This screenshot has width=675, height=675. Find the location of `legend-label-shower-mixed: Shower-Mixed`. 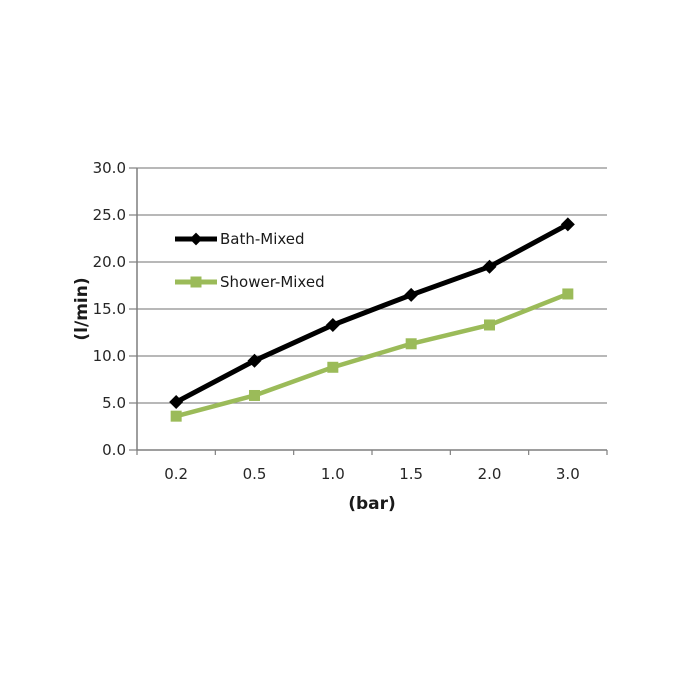

legend-label-shower-mixed: Shower-Mixed is located at coordinates (272, 282).